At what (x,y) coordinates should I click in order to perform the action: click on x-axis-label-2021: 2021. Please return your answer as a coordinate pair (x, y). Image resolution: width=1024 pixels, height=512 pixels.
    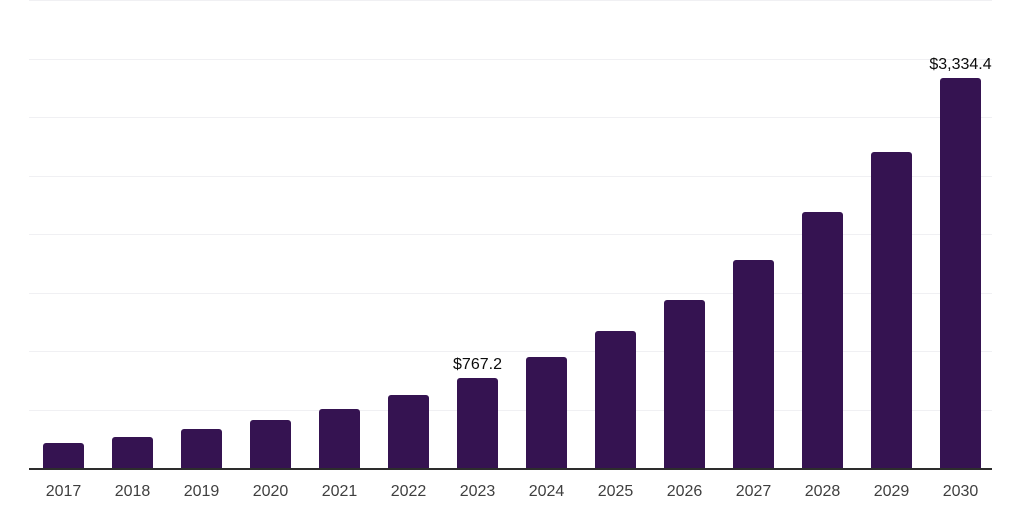
    Looking at the image, I should click on (339, 491).